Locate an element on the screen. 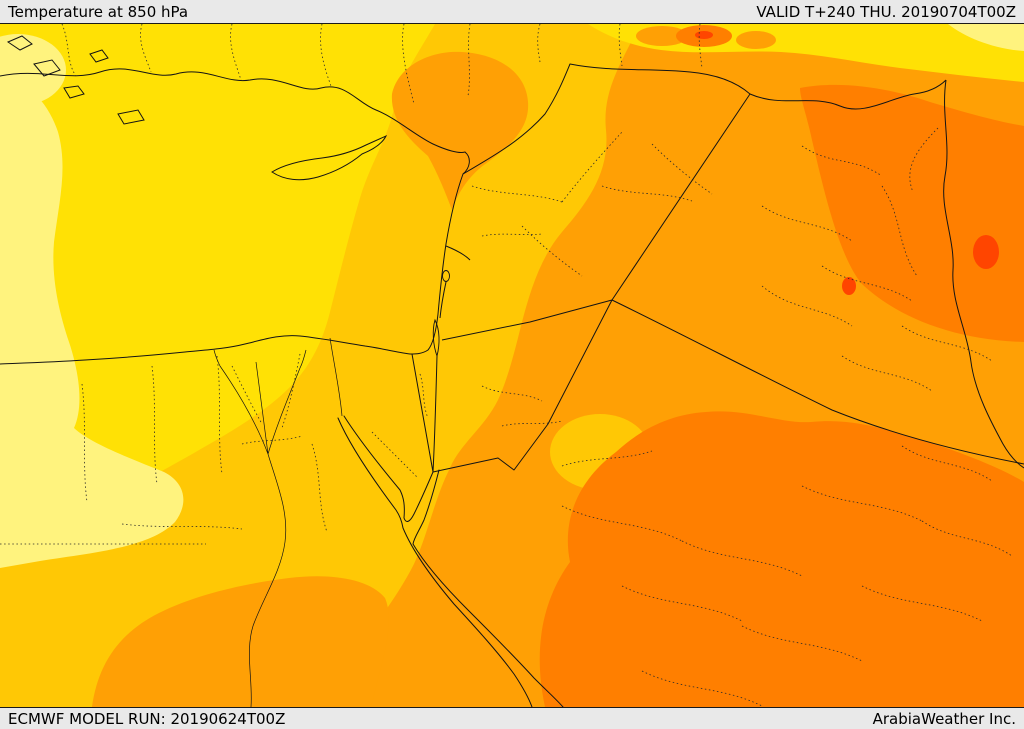 Image resolution: width=1024 pixels, height=729 pixels. temp-region-pale-west is located at coordinates (92, 320).